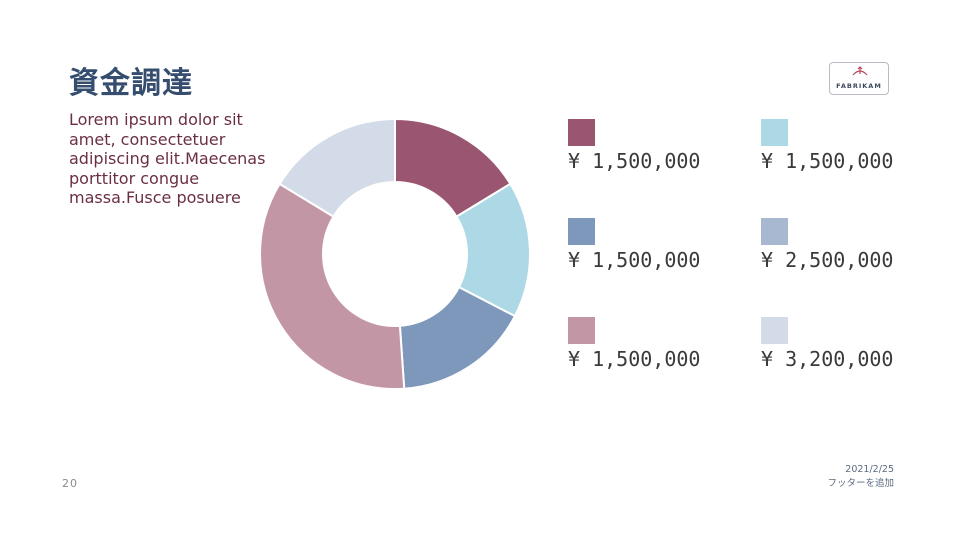  What do you see at coordinates (70, 483) in the screenshot?
I see `page-number: 20` at bounding box center [70, 483].